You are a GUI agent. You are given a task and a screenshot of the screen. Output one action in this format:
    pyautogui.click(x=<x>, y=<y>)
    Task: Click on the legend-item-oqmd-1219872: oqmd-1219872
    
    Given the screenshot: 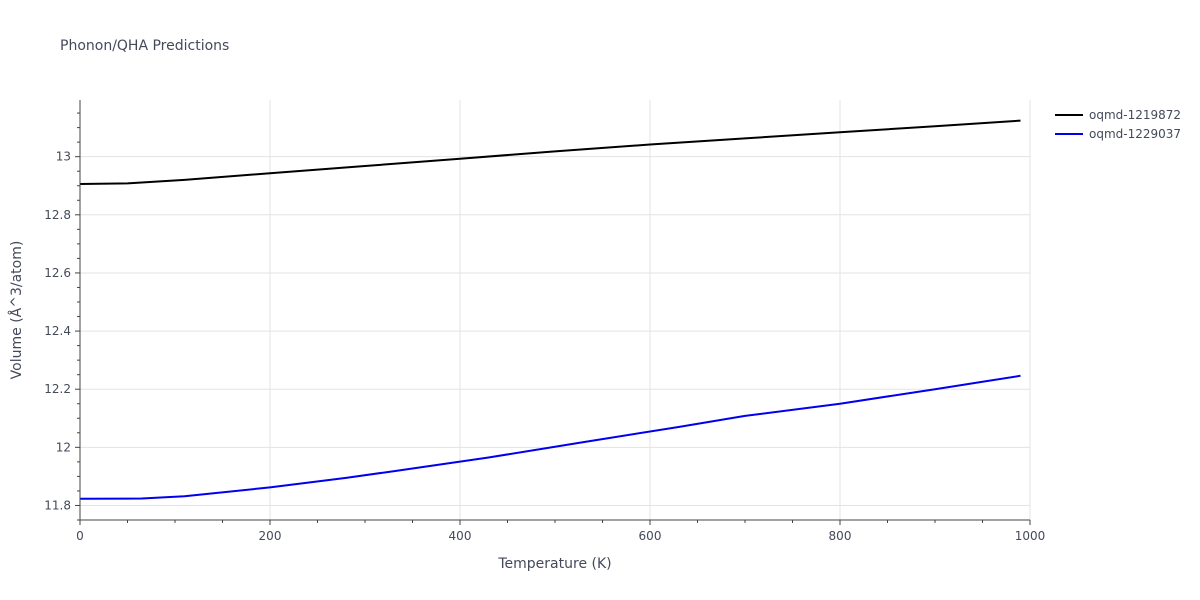 What is the action you would take?
    pyautogui.click(x=1118, y=115)
    